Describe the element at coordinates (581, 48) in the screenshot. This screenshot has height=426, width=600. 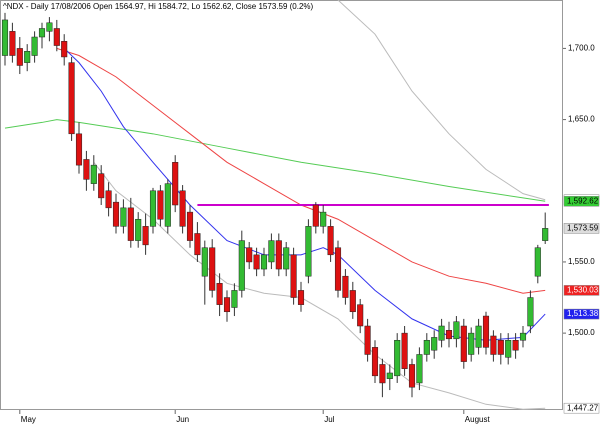
I see `y-tick-label: 1,700.0` at that location.